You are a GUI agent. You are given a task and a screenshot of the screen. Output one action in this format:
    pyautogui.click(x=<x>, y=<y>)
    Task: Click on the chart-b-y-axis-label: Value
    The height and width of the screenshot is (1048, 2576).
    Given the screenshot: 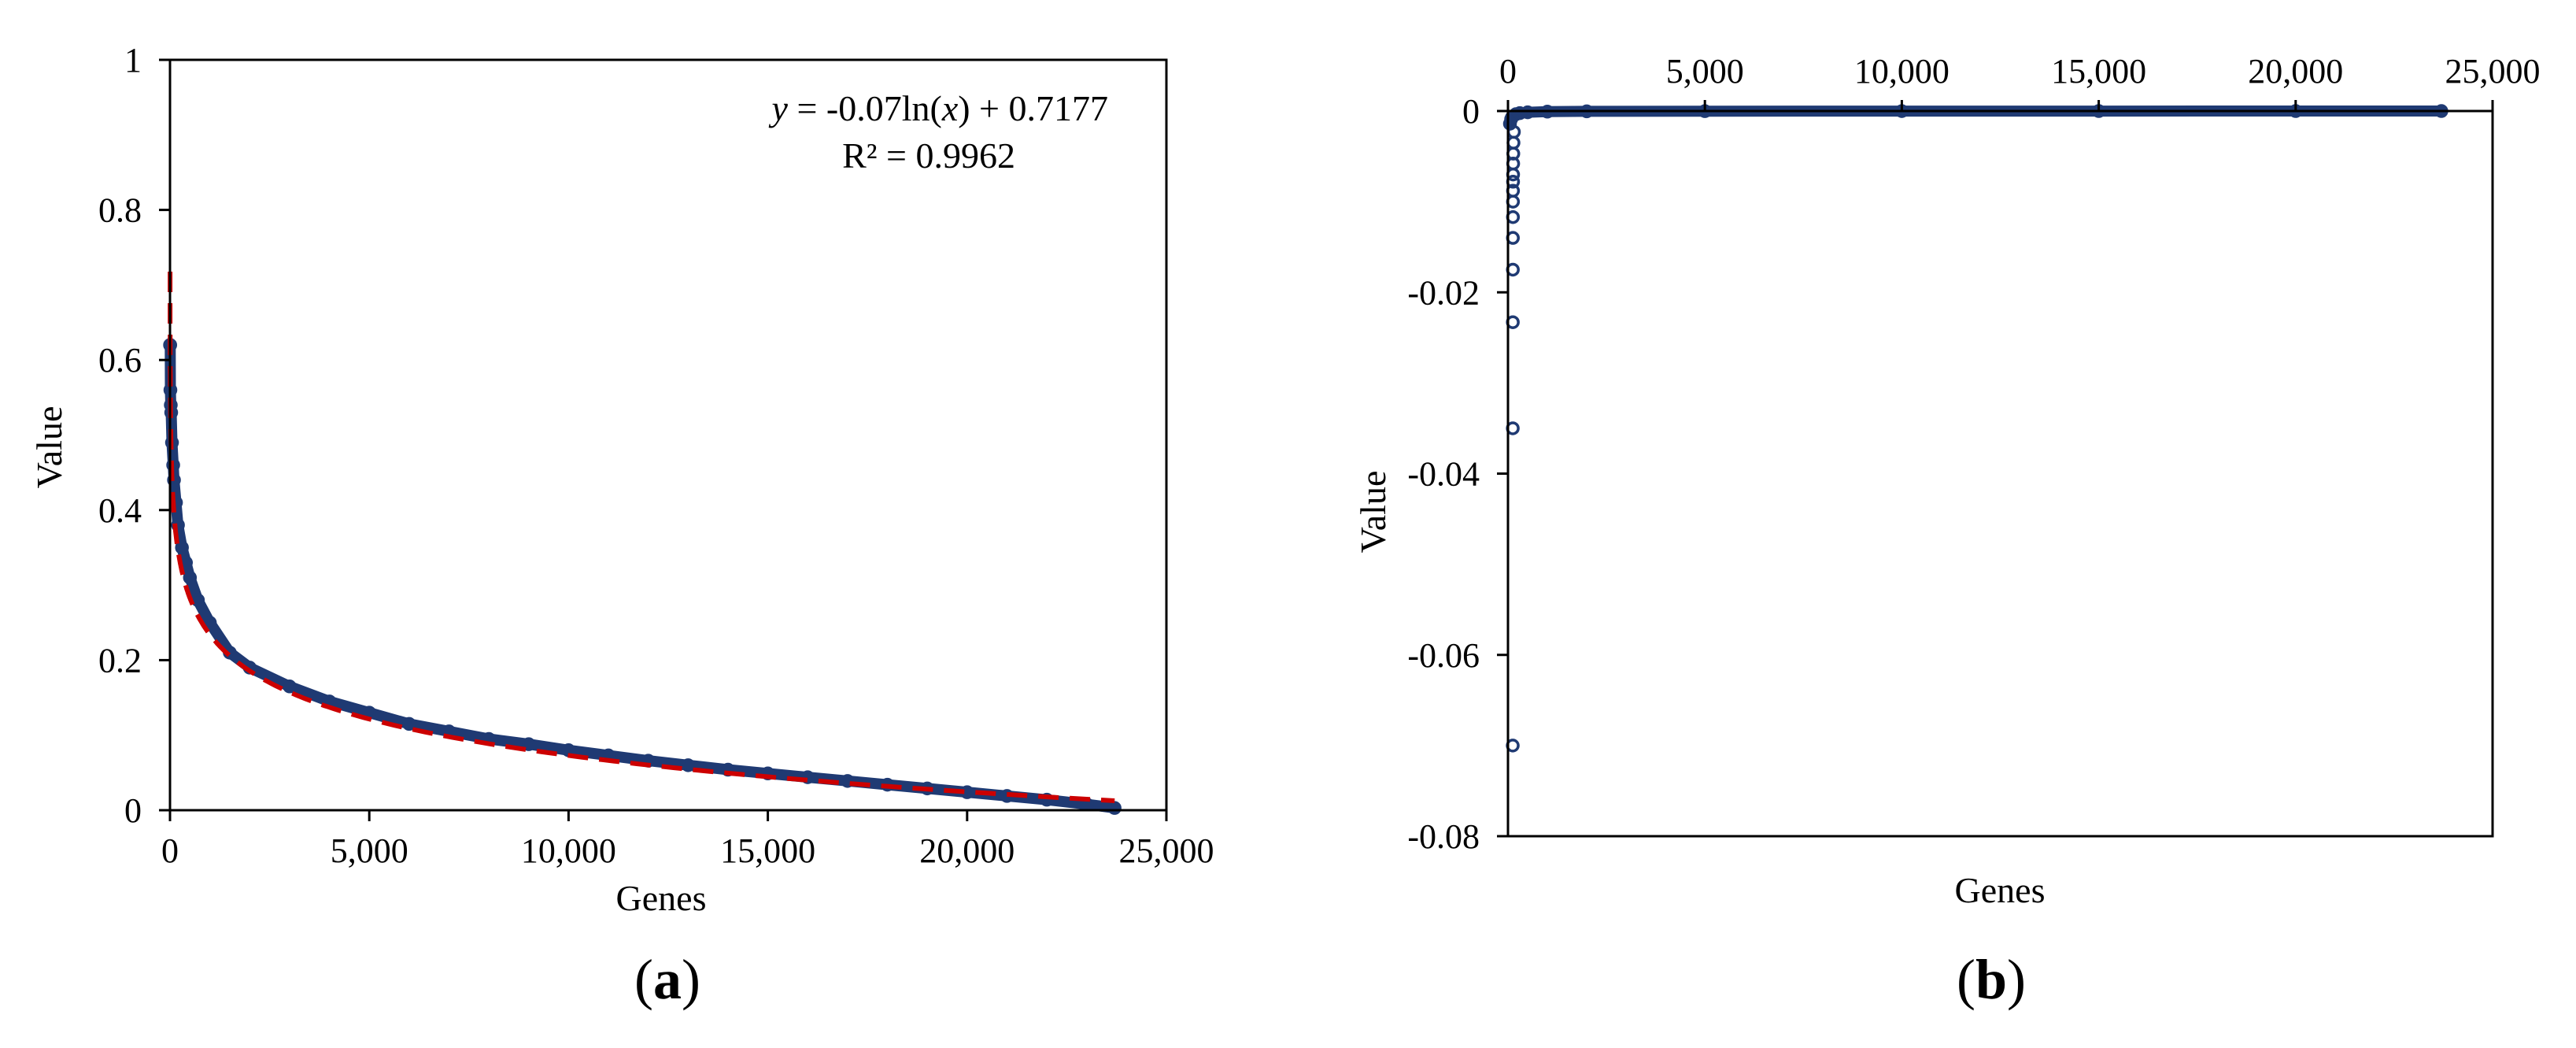 What is the action you would take?
    pyautogui.click(x=1373, y=512)
    